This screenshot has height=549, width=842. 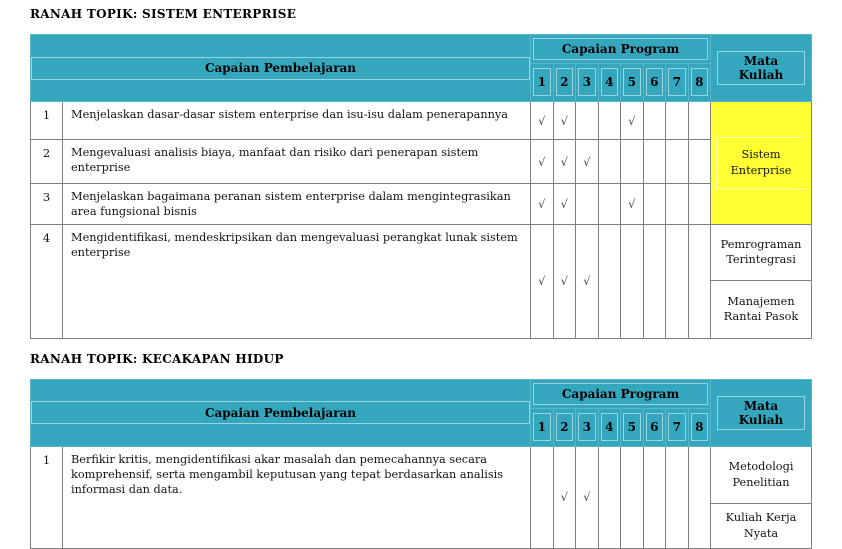 What do you see at coordinates (761, 309) in the screenshot?
I see `course-cell: Manajemen Rantai Pasok` at bounding box center [761, 309].